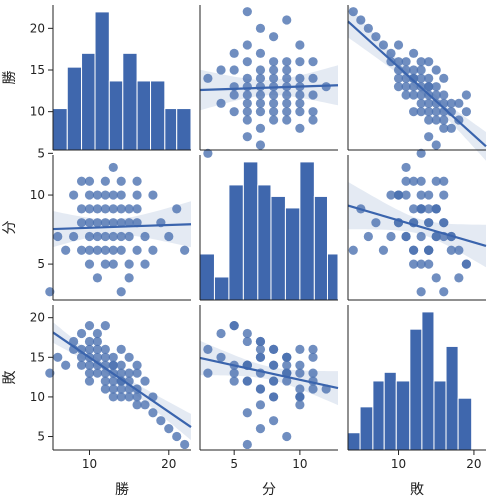  I want to click on x-tick-label: 10, so click(299, 464).